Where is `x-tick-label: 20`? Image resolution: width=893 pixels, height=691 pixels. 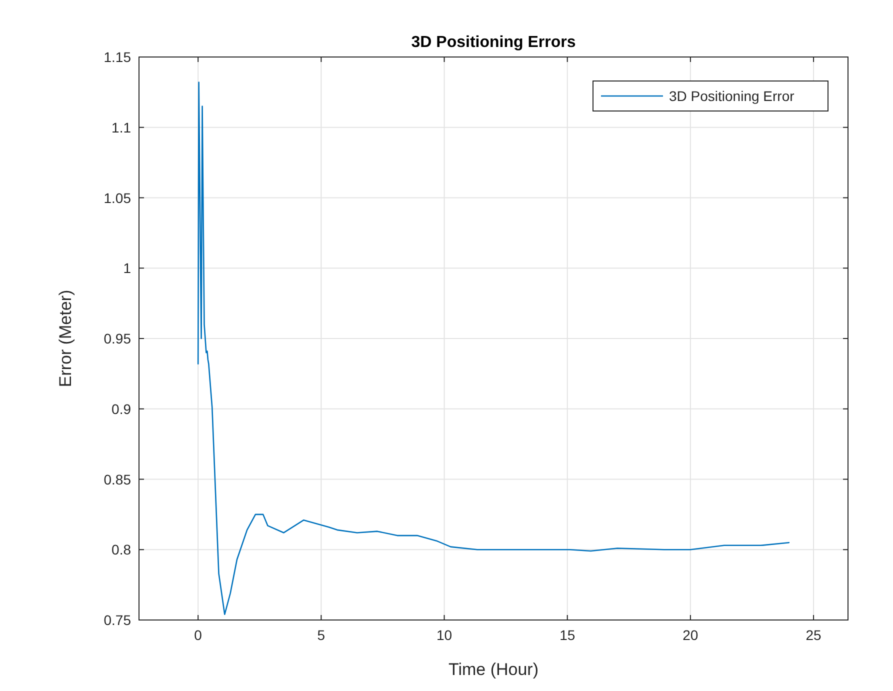 x-tick-label: 20 is located at coordinates (690, 635).